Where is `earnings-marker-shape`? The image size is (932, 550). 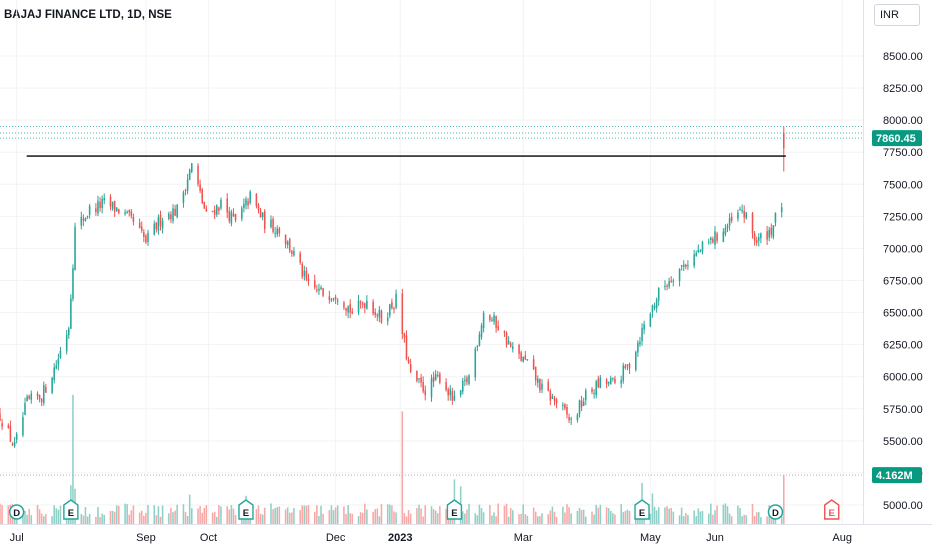
earnings-marker-shape is located at coordinates (71, 509).